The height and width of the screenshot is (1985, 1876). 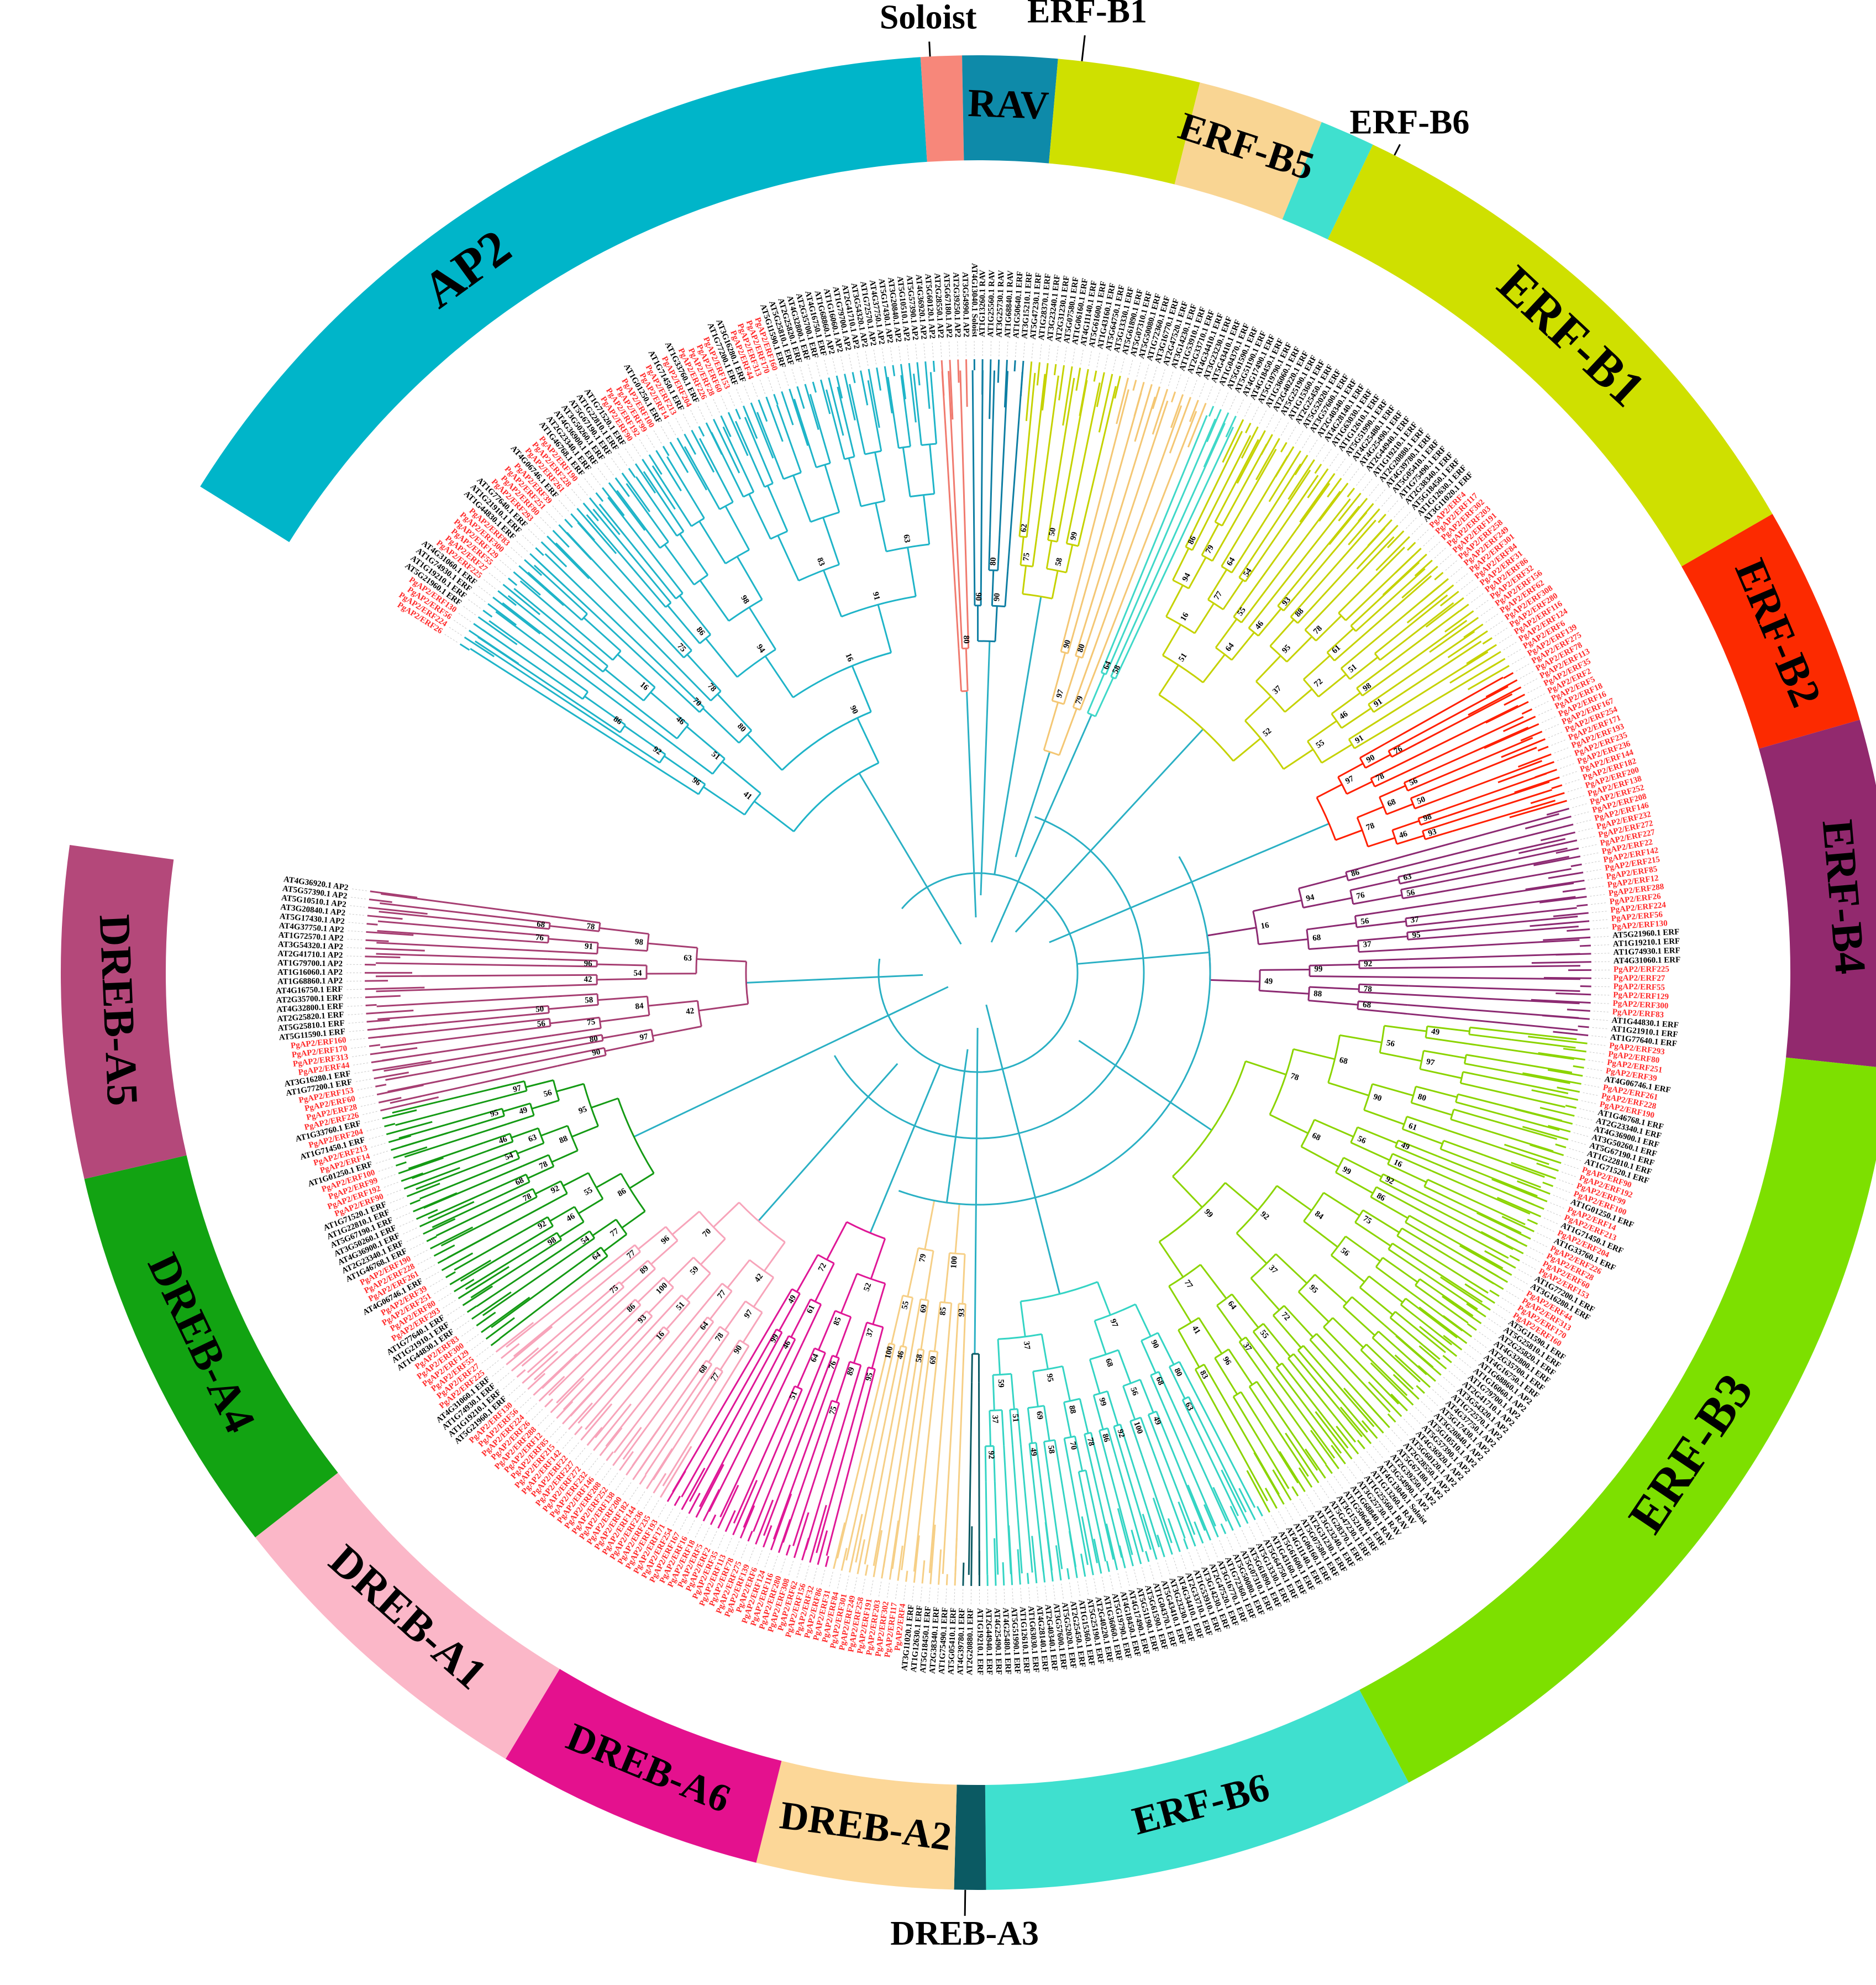 I want to click on bootstrap-value: 92, so click(x=990, y=1455).